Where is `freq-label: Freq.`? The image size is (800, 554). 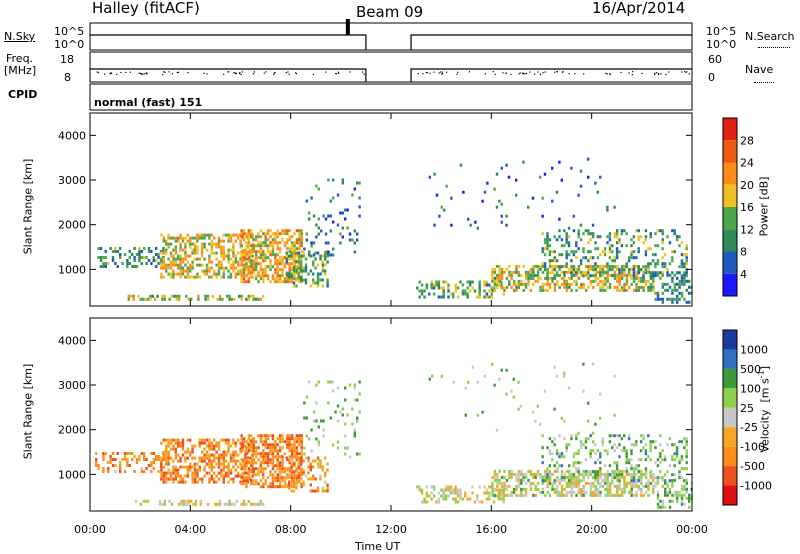 freq-label: Freq. is located at coordinates (20, 58).